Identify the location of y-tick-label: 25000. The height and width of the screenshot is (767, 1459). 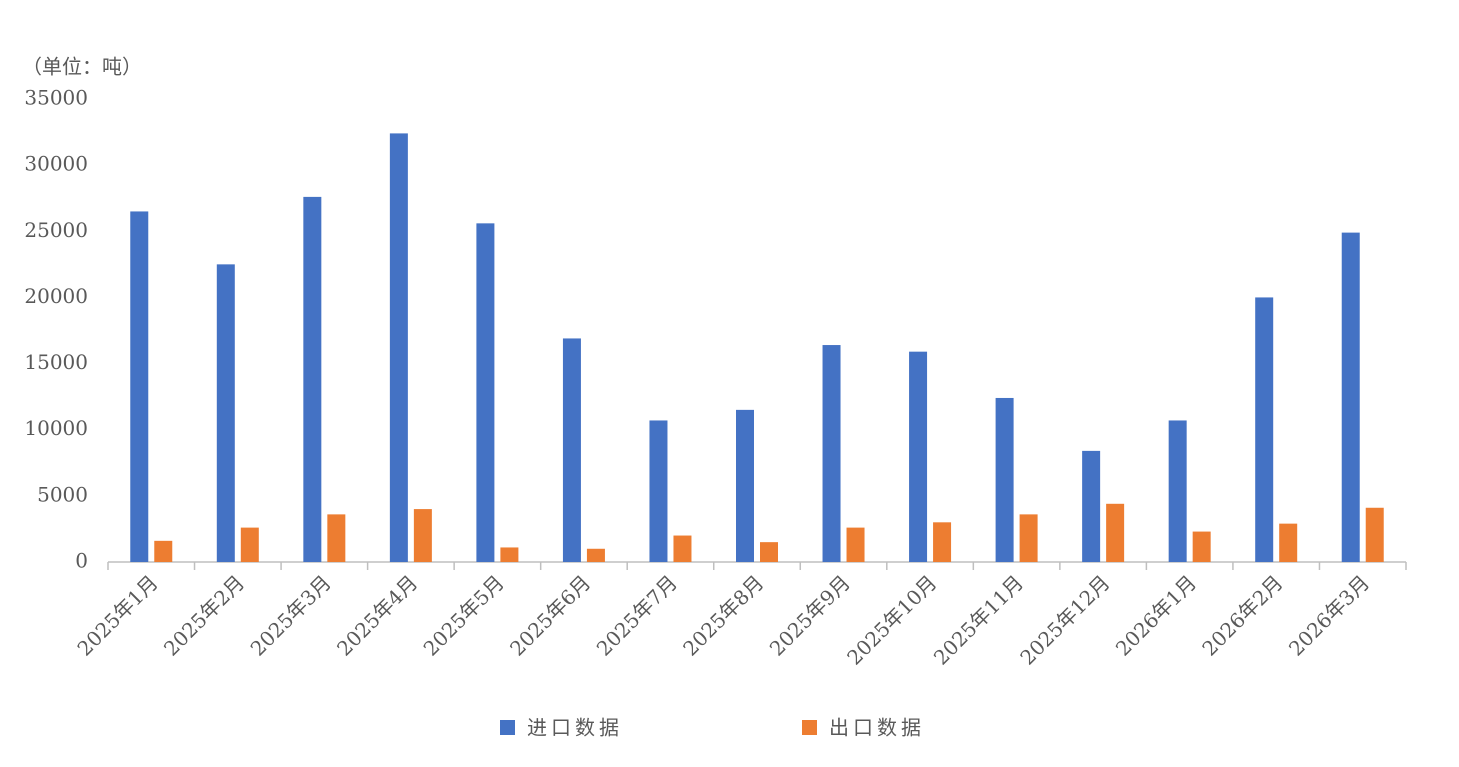
(56, 230).